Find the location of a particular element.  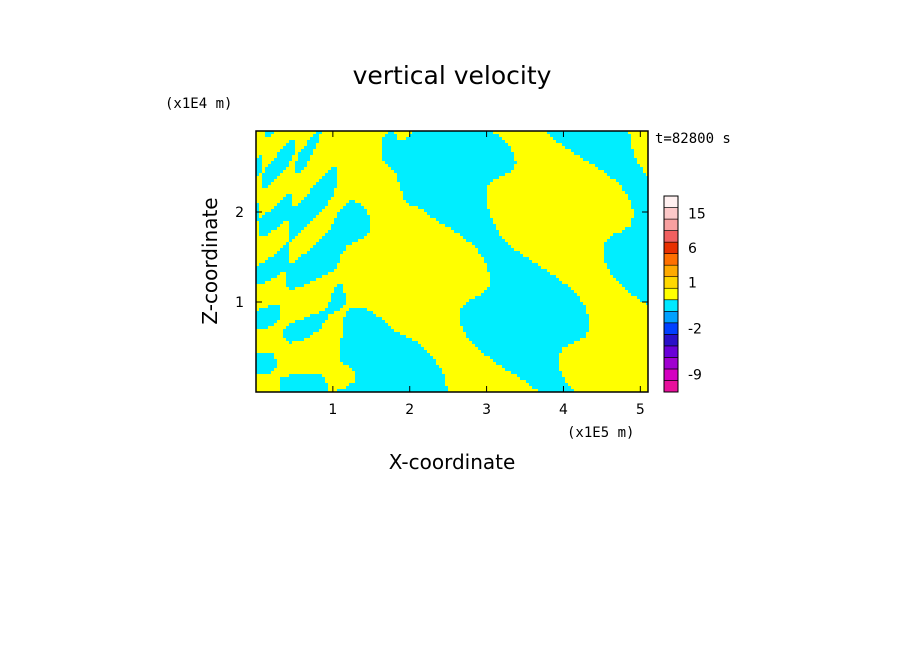

y-tick-label: 1 is located at coordinates (239, 303).